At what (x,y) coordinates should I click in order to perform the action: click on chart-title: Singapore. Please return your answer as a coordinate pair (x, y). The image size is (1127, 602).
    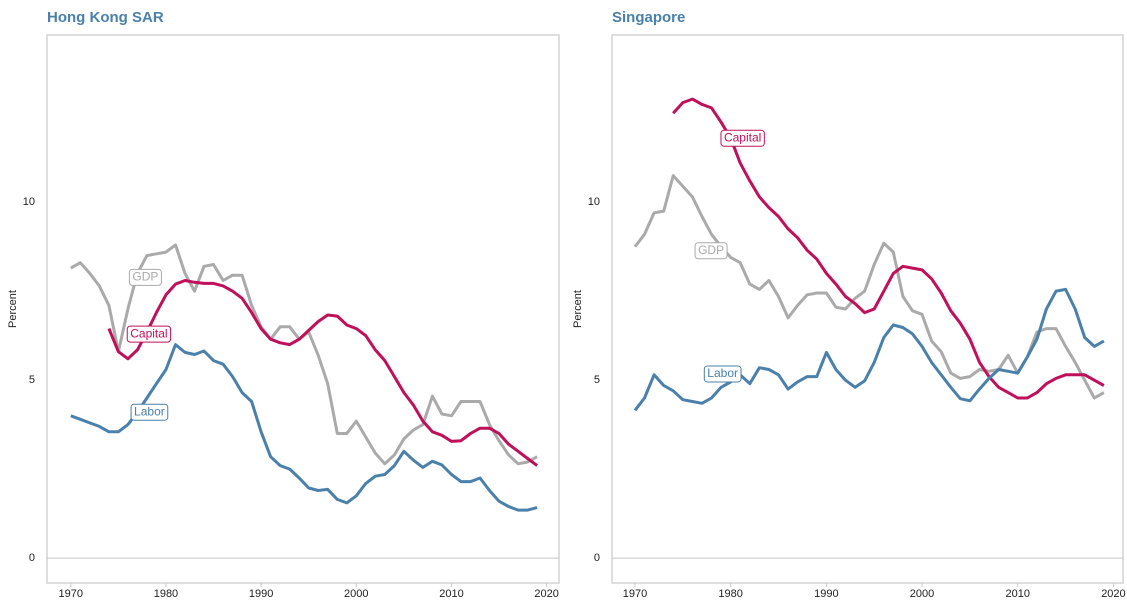
    Looking at the image, I should click on (648, 17).